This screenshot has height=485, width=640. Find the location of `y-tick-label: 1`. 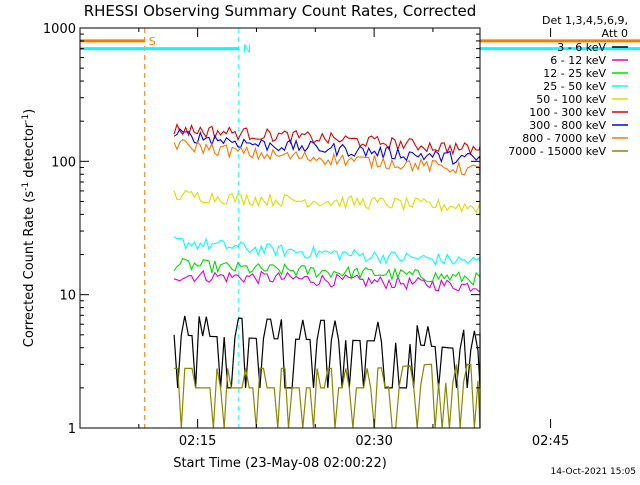

y-tick-label: 1 is located at coordinates (72, 429).